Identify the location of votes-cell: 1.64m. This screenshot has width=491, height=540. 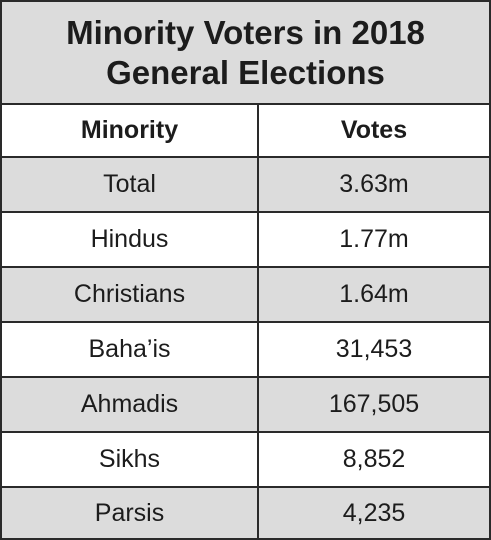
(374, 294).